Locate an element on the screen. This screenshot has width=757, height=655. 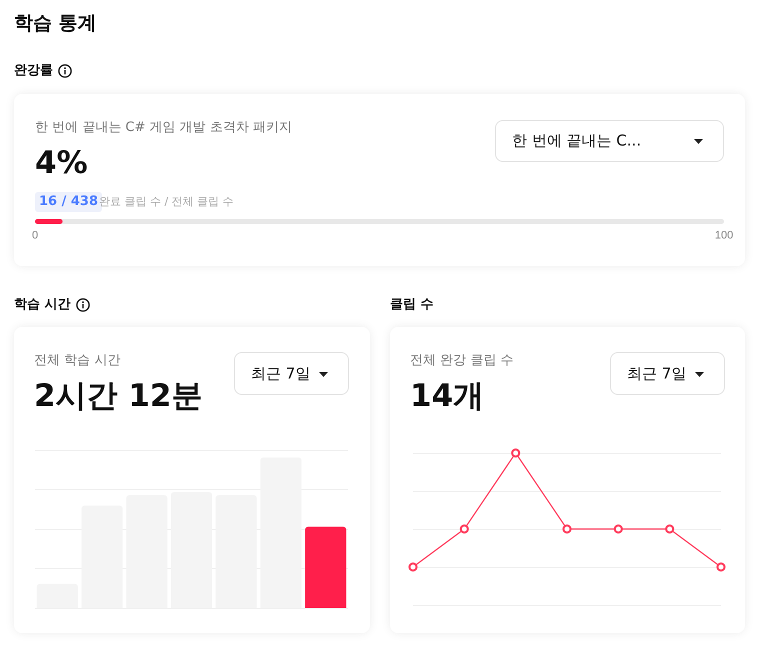
chart-title: 클립 수 is located at coordinates (412, 305).